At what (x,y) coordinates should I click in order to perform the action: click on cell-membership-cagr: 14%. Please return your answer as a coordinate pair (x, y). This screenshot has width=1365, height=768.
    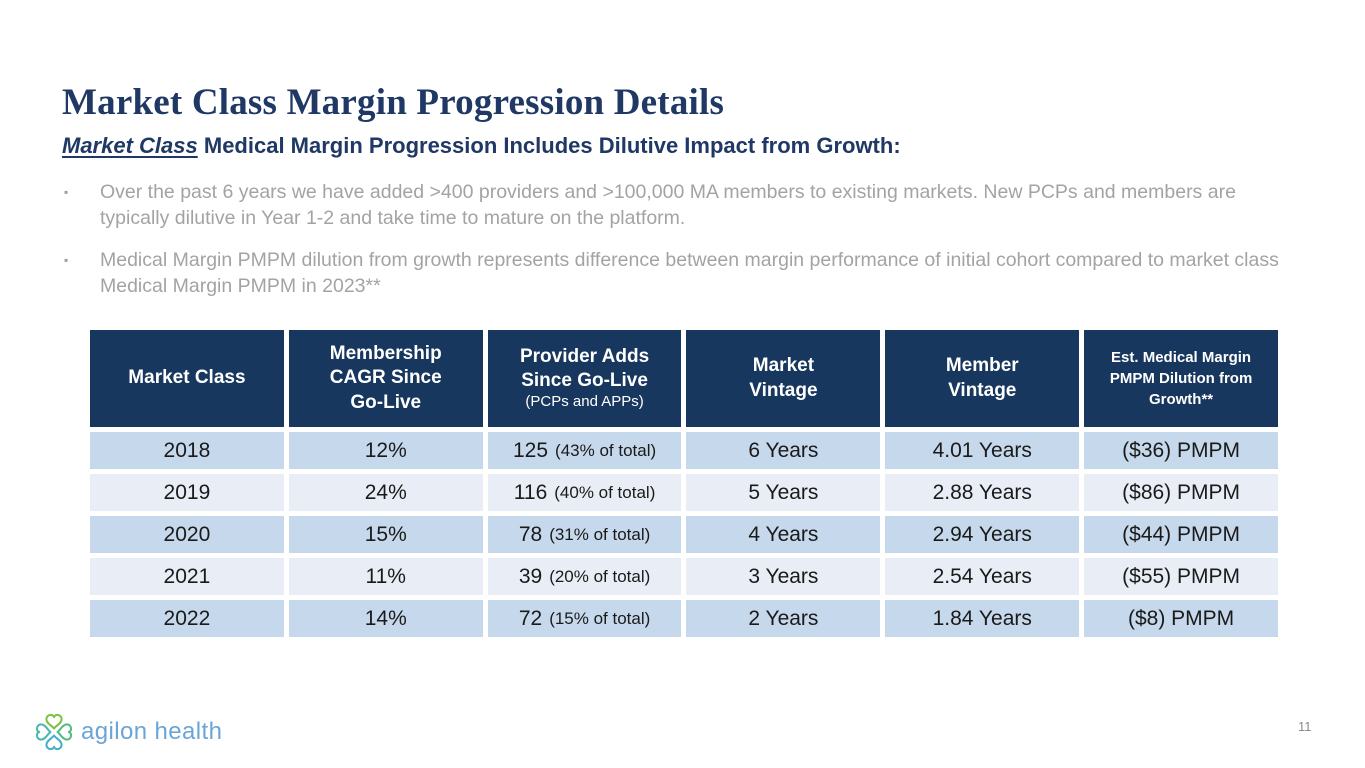
    Looking at the image, I should click on (385, 618).